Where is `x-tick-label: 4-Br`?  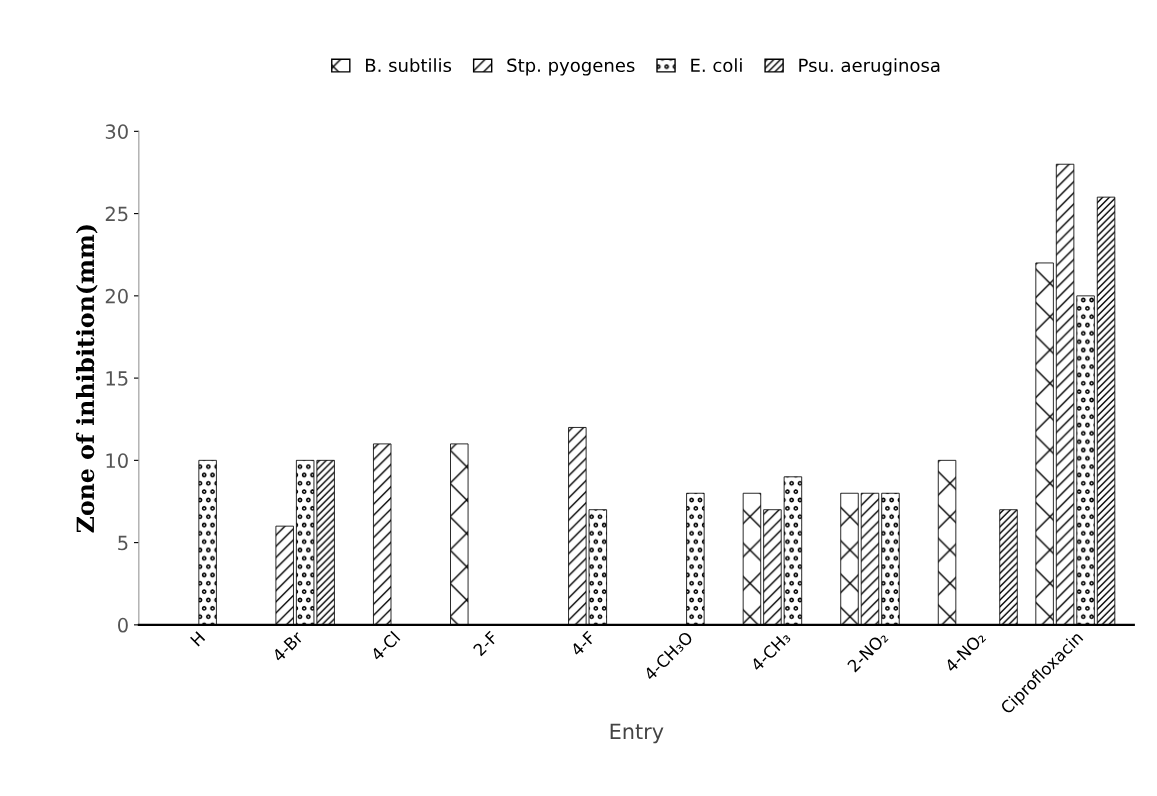 x-tick-label: 4-Br is located at coordinates (287, 646).